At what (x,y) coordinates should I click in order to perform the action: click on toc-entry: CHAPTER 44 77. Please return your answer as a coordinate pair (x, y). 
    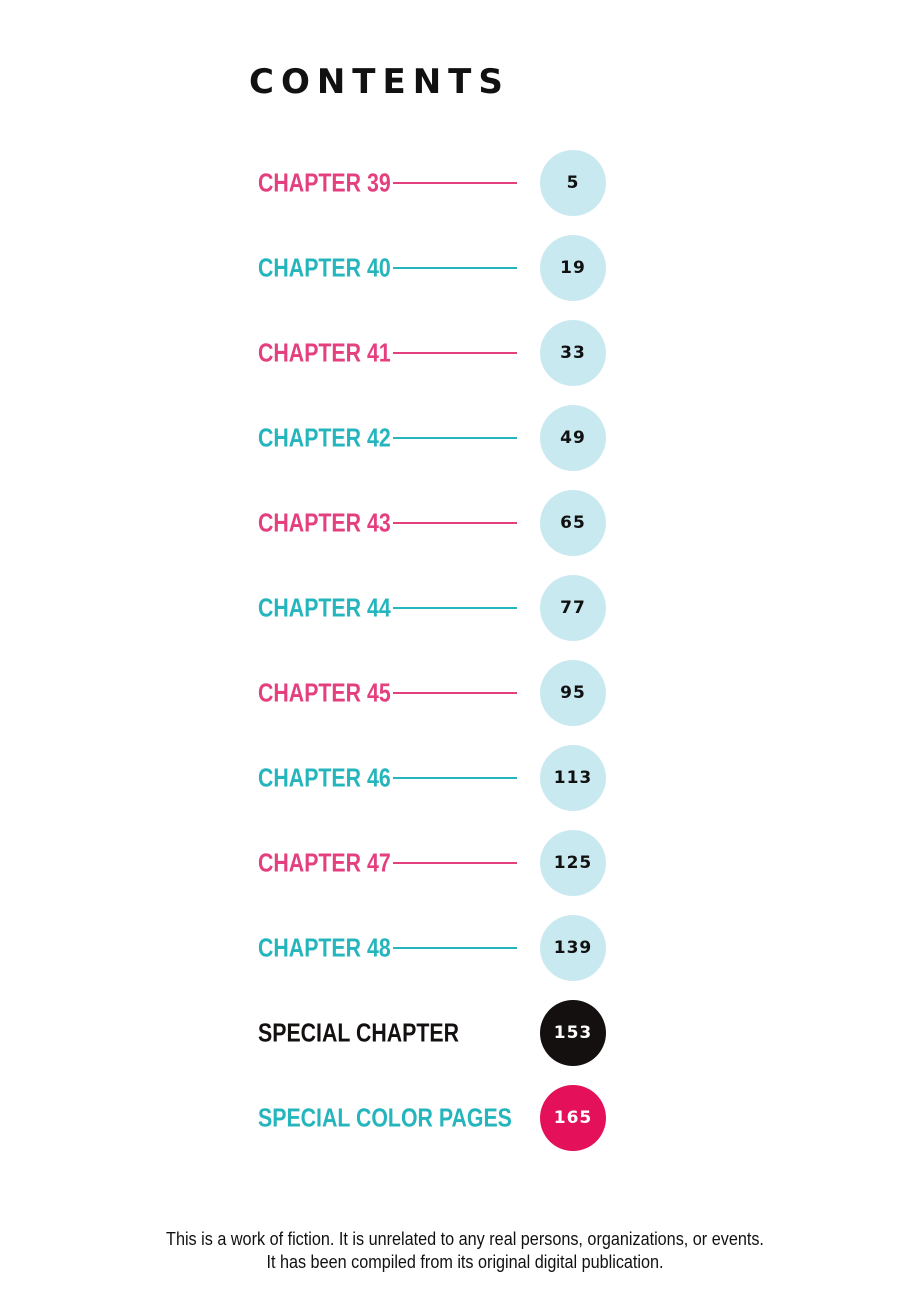
    Looking at the image, I should click on (457, 608).